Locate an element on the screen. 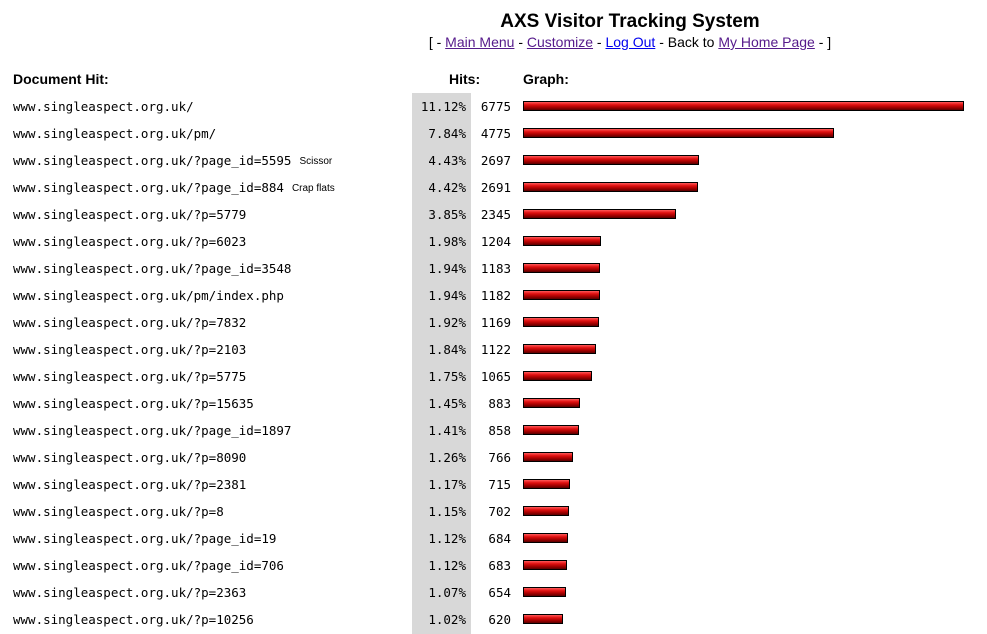  hits-cell: 684 is located at coordinates (499, 538).